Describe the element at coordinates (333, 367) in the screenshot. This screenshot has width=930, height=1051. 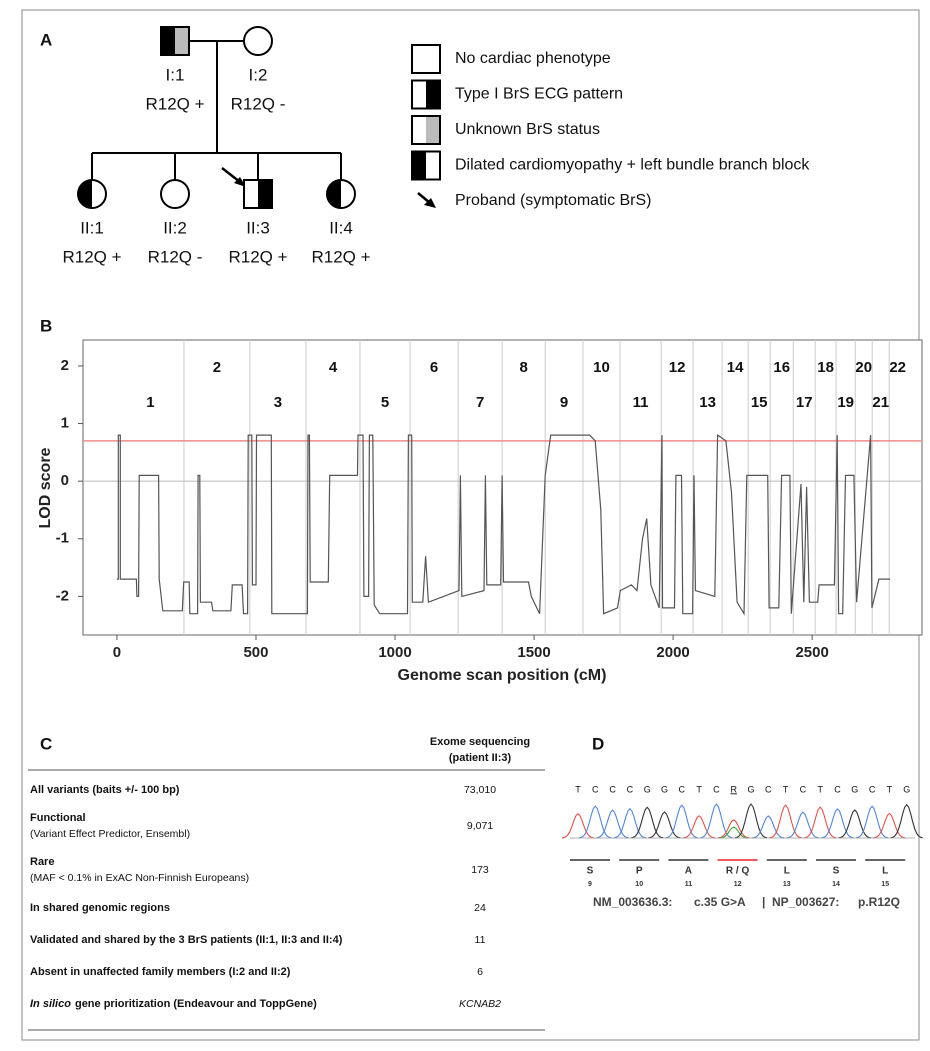
I see `chromosome-label: 4` at that location.